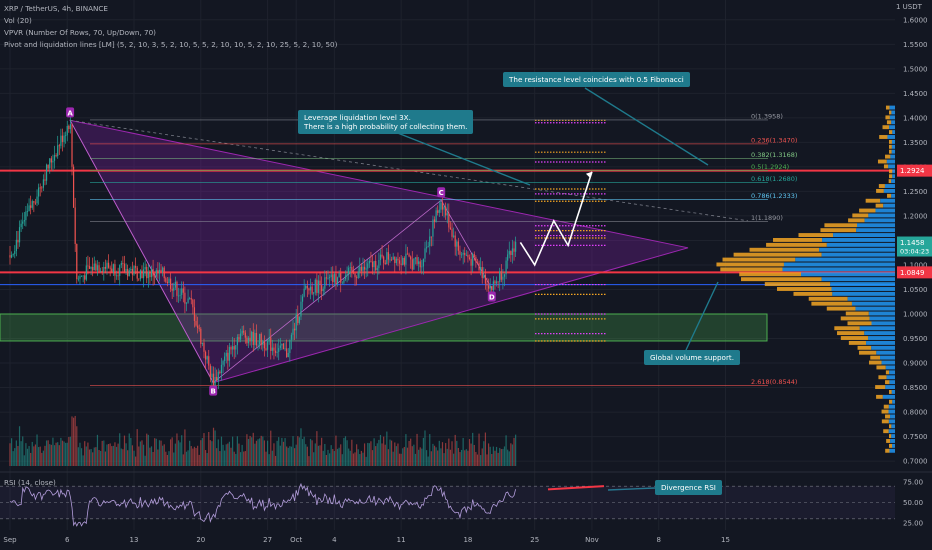 The height and width of the screenshot is (550, 932). I want to click on rsi-tick-label: 25.00, so click(913, 523).